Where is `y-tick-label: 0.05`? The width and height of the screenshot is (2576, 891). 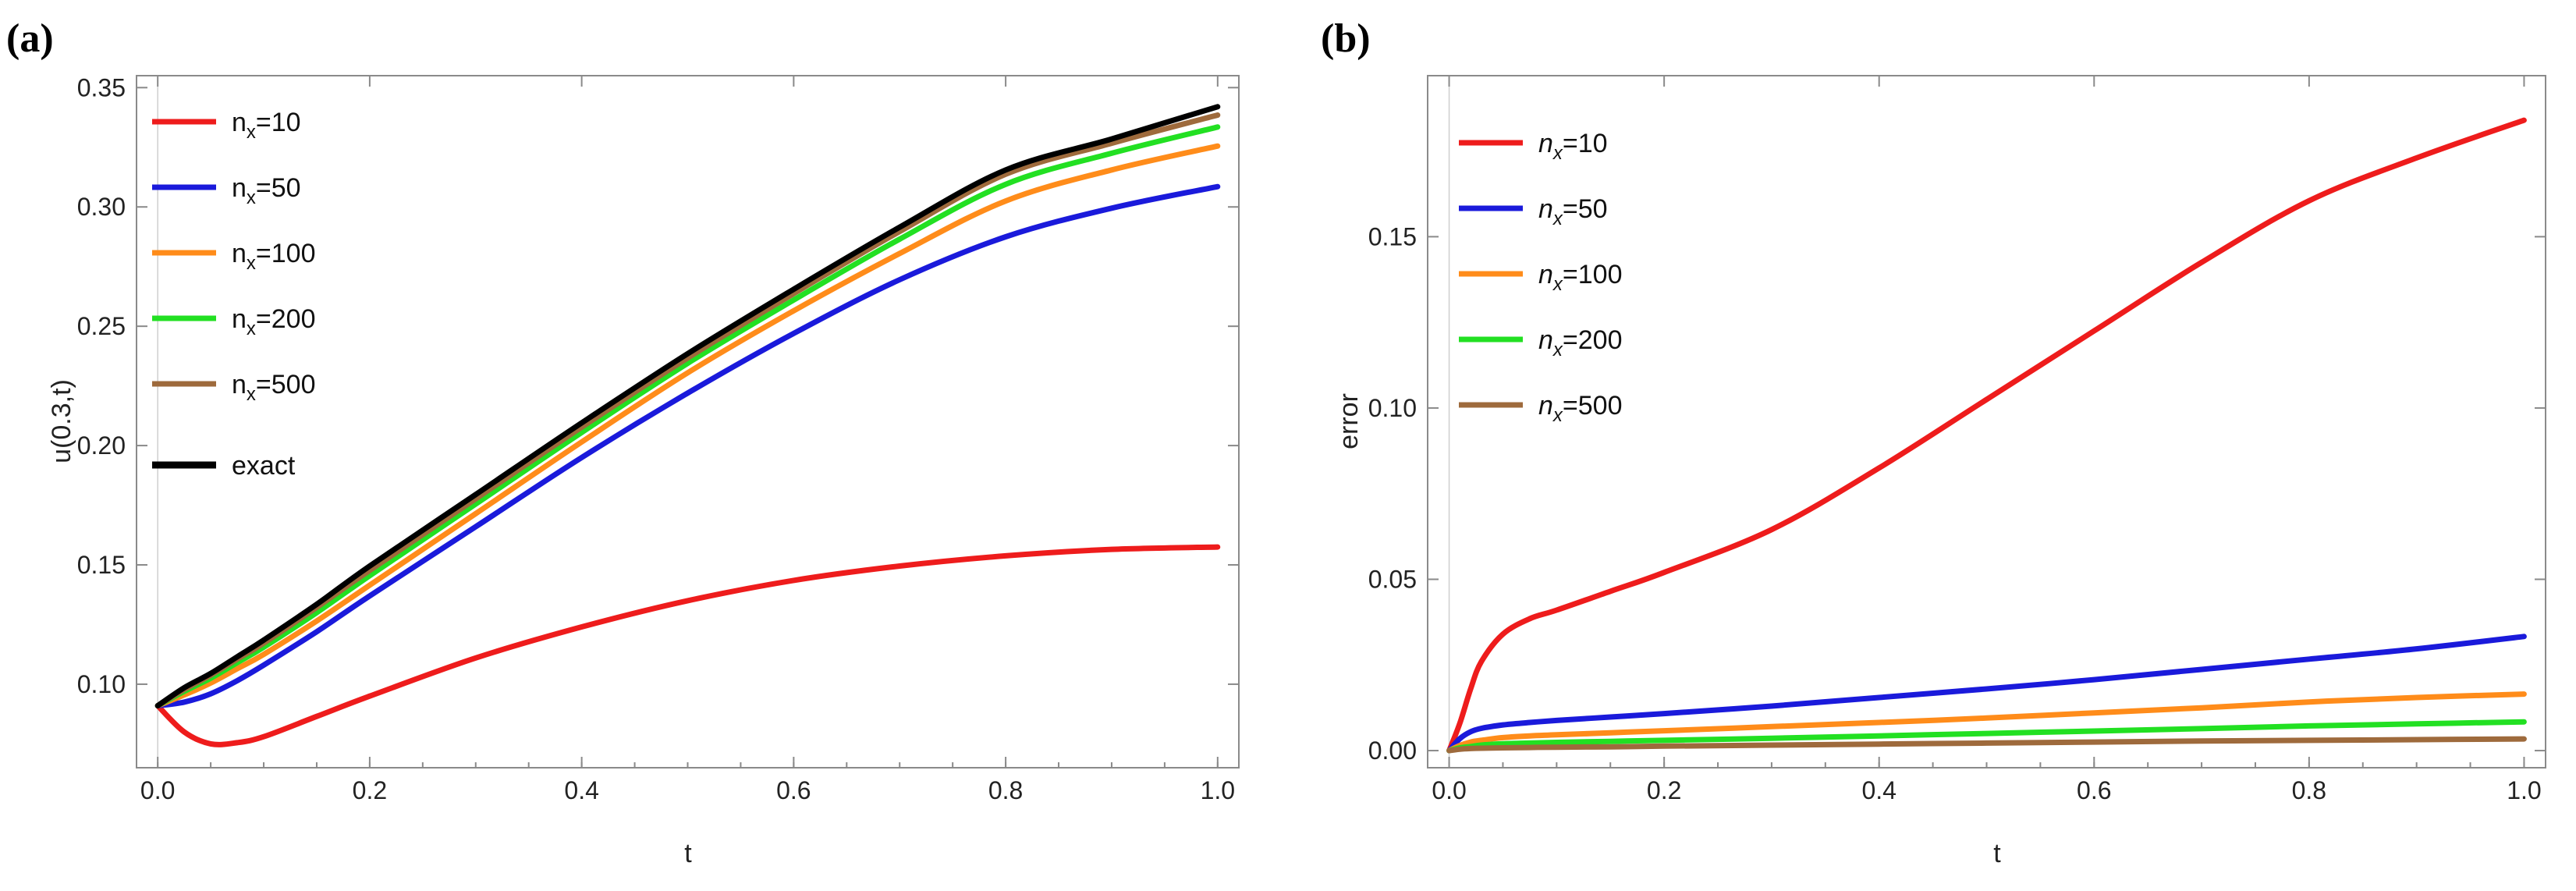 y-tick-label: 0.05 is located at coordinates (1392, 579).